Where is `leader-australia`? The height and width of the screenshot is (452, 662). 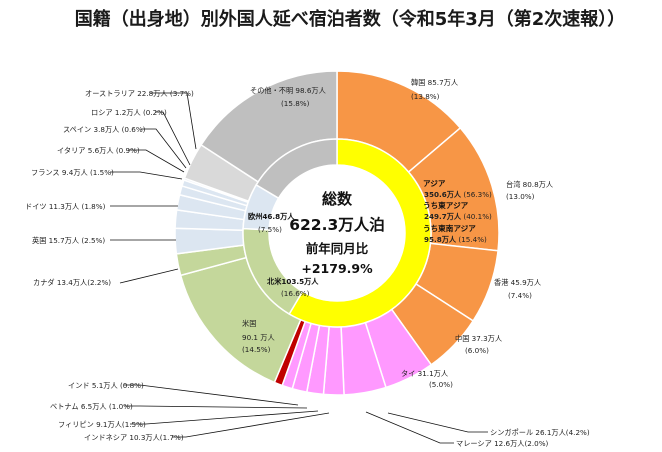 leader-australia is located at coordinates (173, 121).